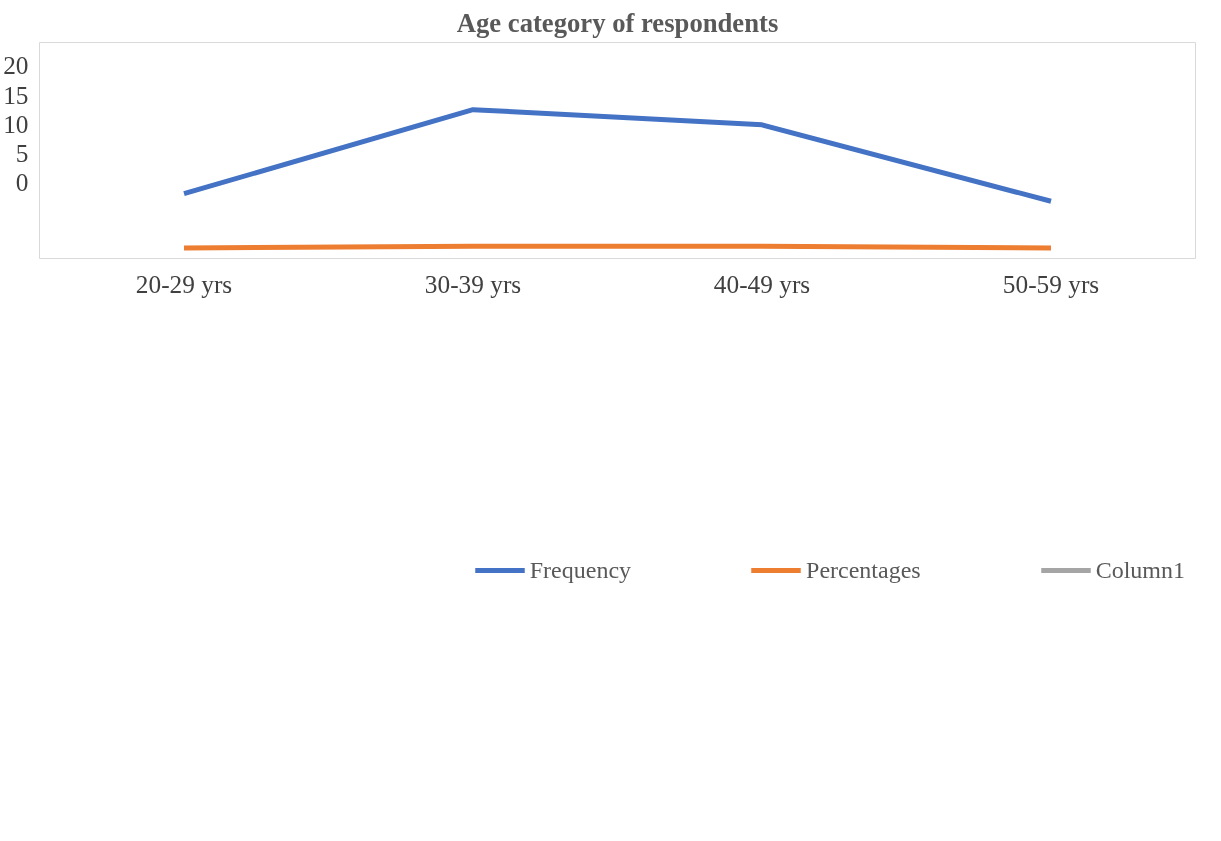 The height and width of the screenshot is (841, 1221). I want to click on legend-label: Column1, so click(1140, 570).